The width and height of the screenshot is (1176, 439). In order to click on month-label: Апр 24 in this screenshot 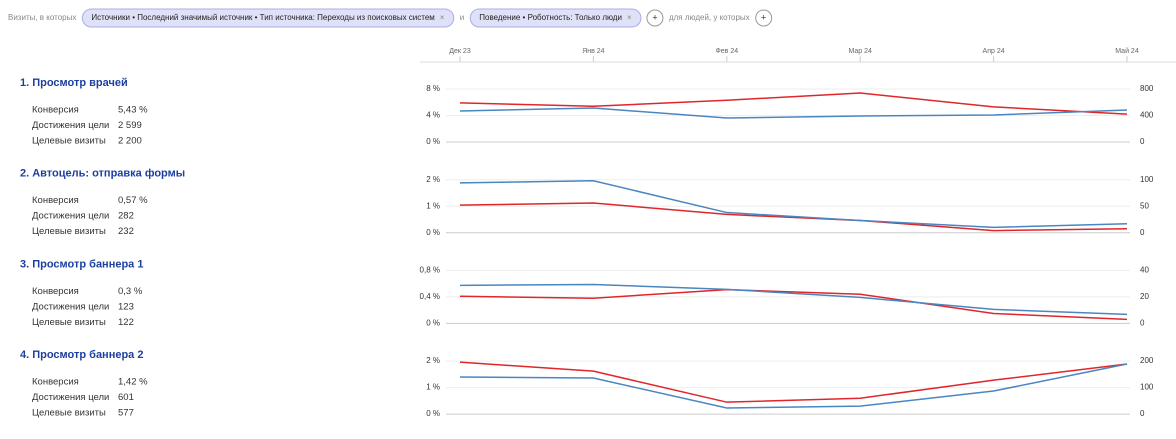, I will do `click(994, 51)`.